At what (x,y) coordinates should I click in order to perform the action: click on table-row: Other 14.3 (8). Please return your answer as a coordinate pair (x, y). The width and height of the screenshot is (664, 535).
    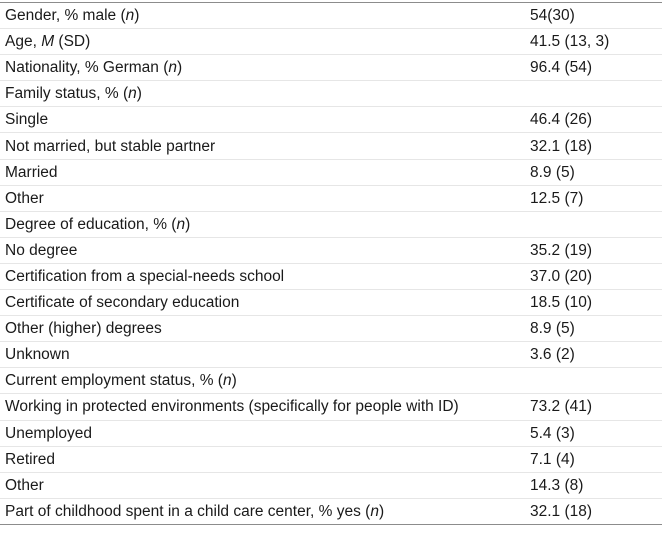
    Looking at the image, I should click on (331, 485).